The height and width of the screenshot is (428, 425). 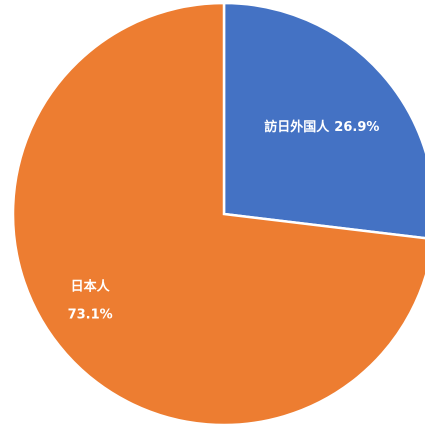 I want to click on data-label: 訪日外国人 26.9%, so click(x=321, y=127).